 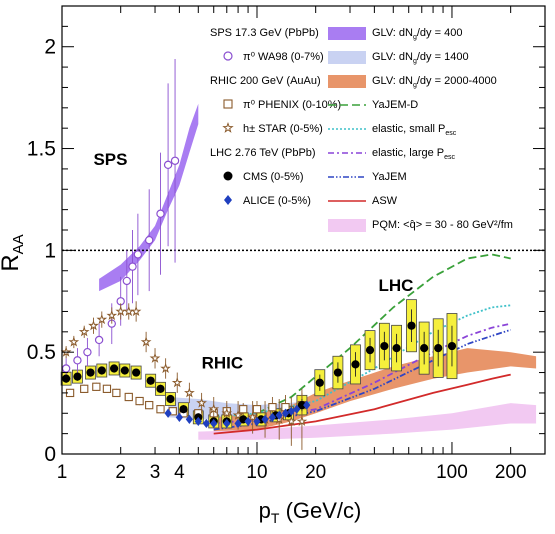 I want to click on legend-entry-label: YaJEM, so click(x=389, y=177).